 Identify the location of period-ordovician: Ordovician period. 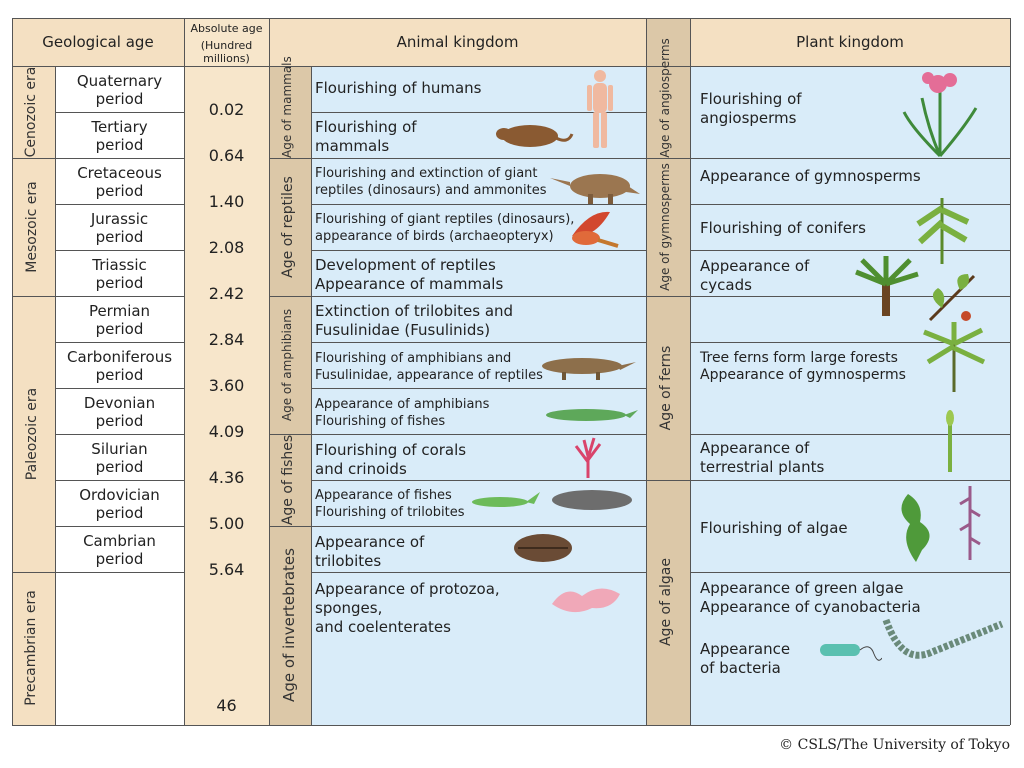
(119, 504).